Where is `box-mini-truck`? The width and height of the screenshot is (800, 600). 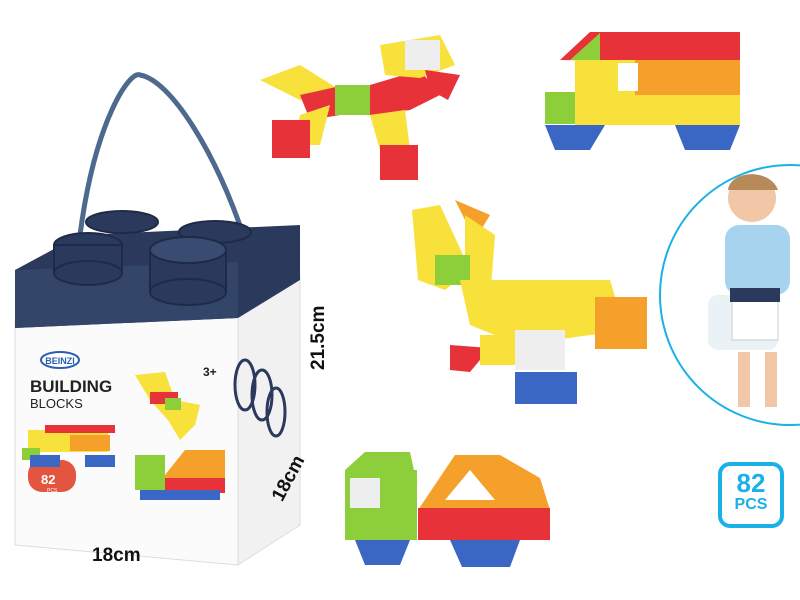
box-mini-truck is located at coordinates (68, 446).